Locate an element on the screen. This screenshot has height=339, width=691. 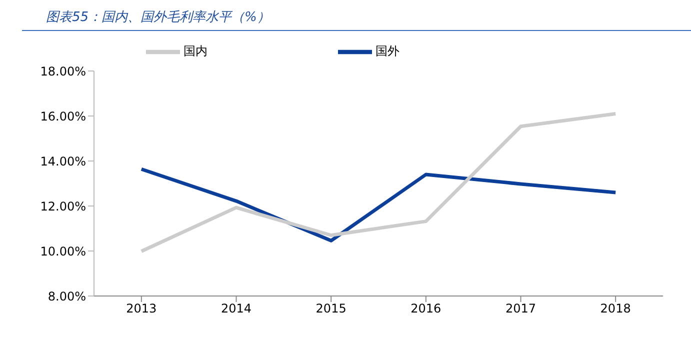
y-tick-label: 16.00% is located at coordinates (63, 116).